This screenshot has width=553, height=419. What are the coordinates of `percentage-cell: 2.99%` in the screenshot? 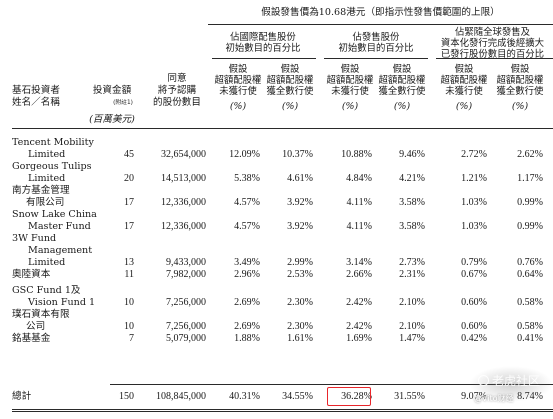 It's located at (300, 262).